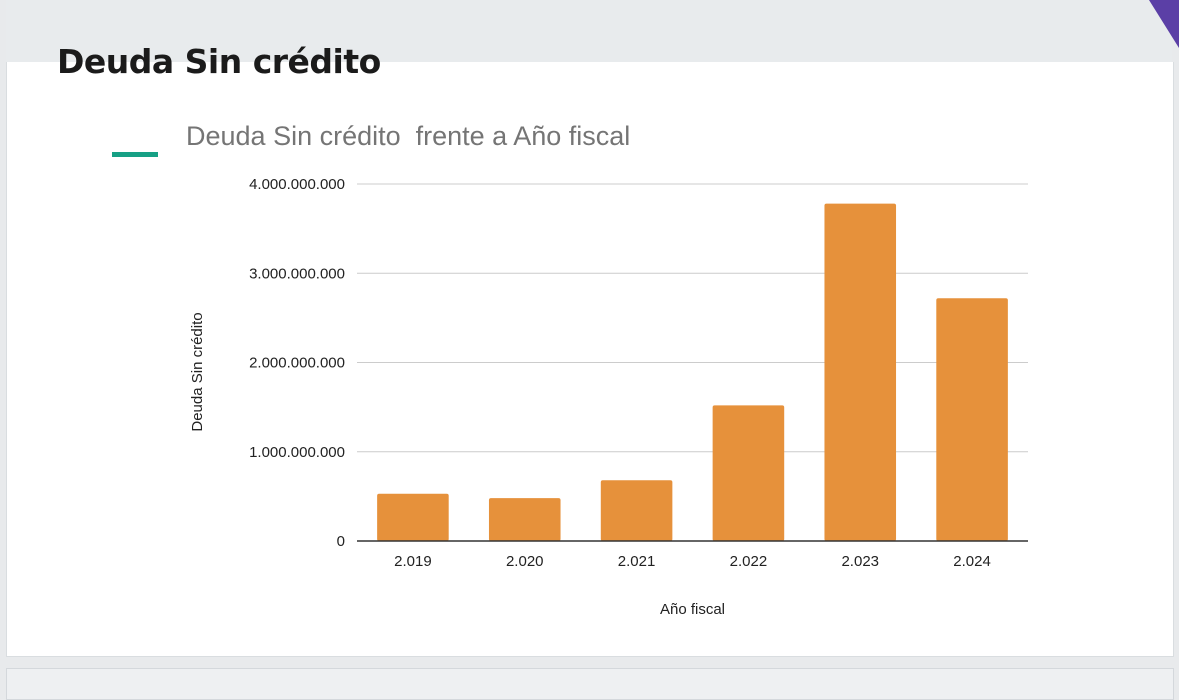 The height and width of the screenshot is (700, 1179). I want to click on x-tick-label: 2.020, so click(525, 561).